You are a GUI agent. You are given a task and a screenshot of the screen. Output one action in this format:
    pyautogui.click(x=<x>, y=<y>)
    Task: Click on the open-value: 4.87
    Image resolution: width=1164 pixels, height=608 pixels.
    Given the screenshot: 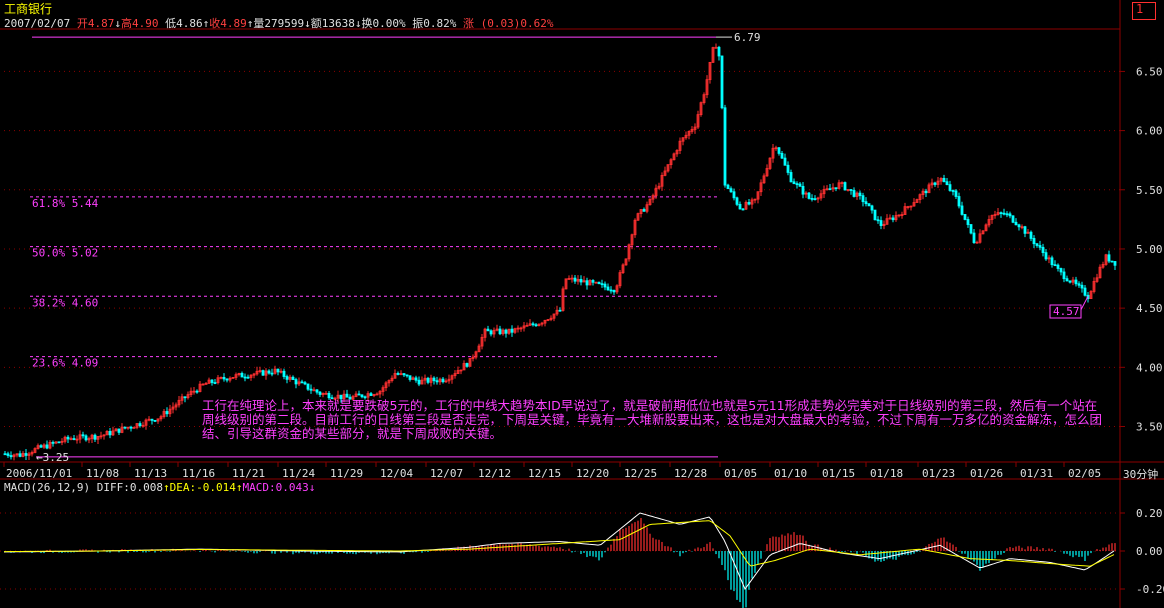 What is the action you would take?
    pyautogui.click(x=101, y=23)
    